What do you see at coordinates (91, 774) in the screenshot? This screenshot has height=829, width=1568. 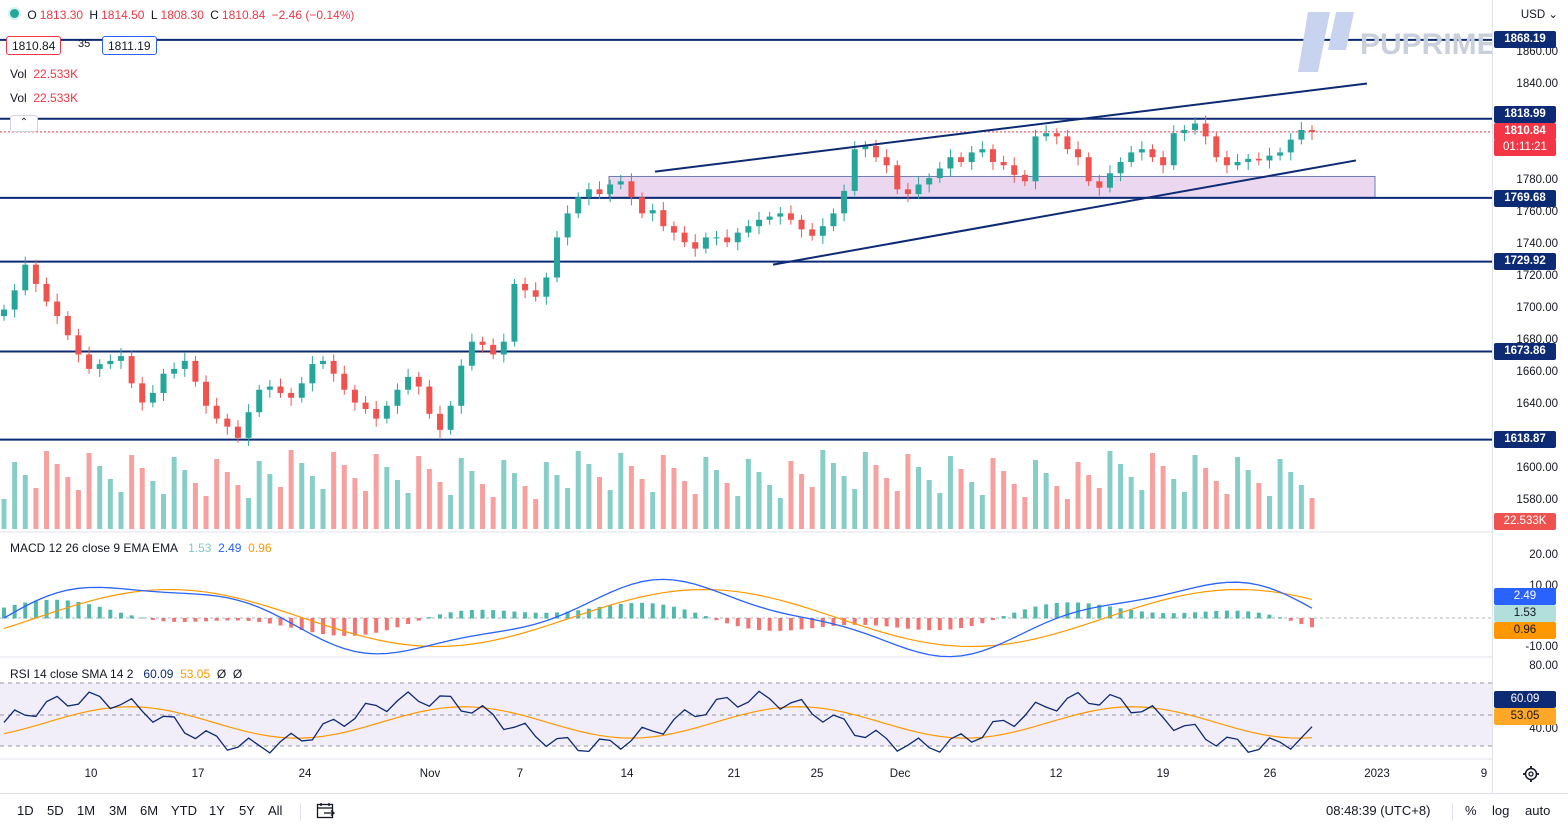 I see `date-tick: 10` at bounding box center [91, 774].